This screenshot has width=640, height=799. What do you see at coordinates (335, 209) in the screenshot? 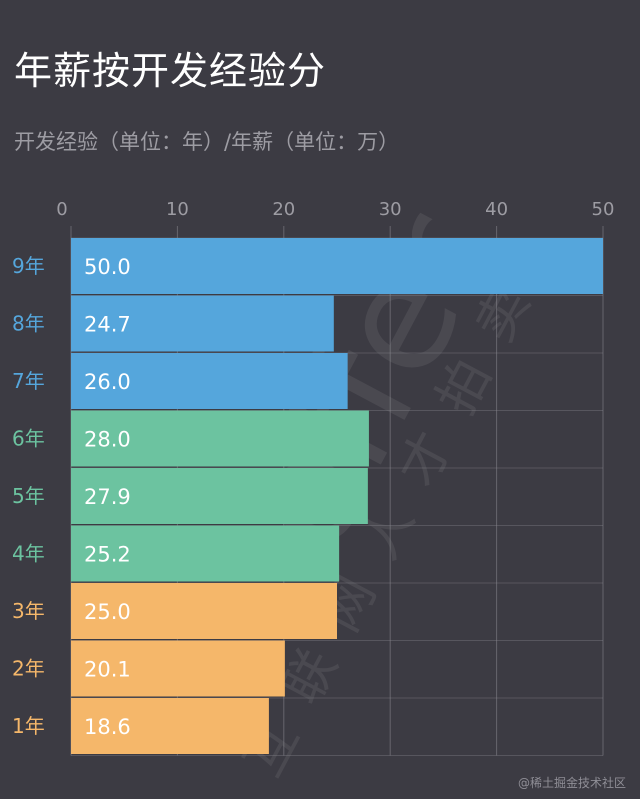
I see `x-axis-ticks: 0 10 20 30 40 50` at bounding box center [335, 209].